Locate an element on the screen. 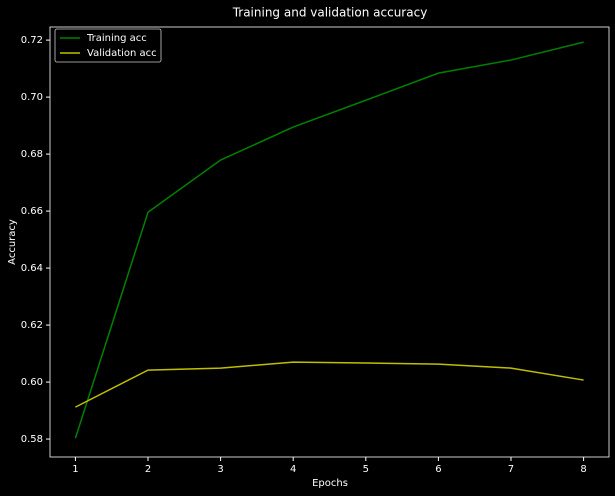  y-tick-label: 0.58 is located at coordinates (32, 439).